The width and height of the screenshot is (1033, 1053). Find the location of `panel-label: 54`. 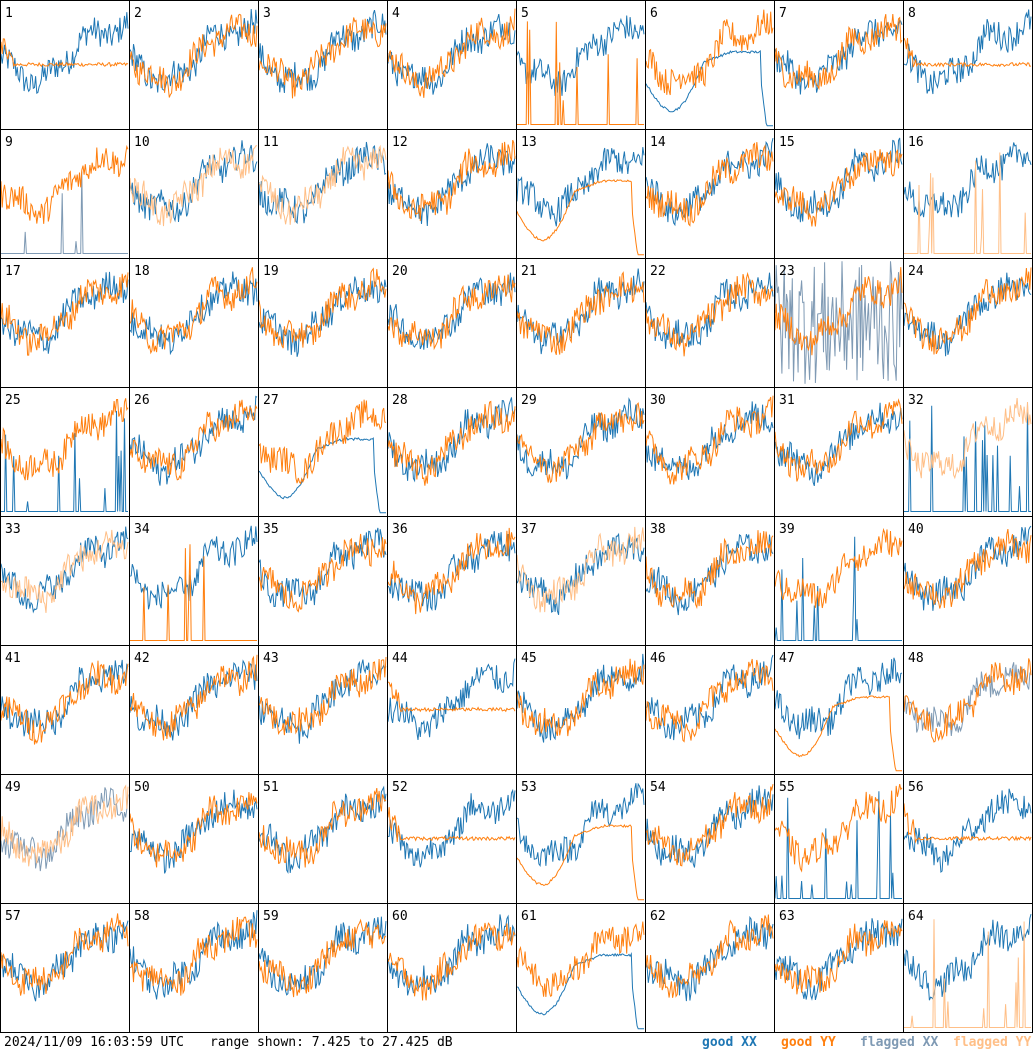

panel-label: 54 is located at coordinates (658, 787).